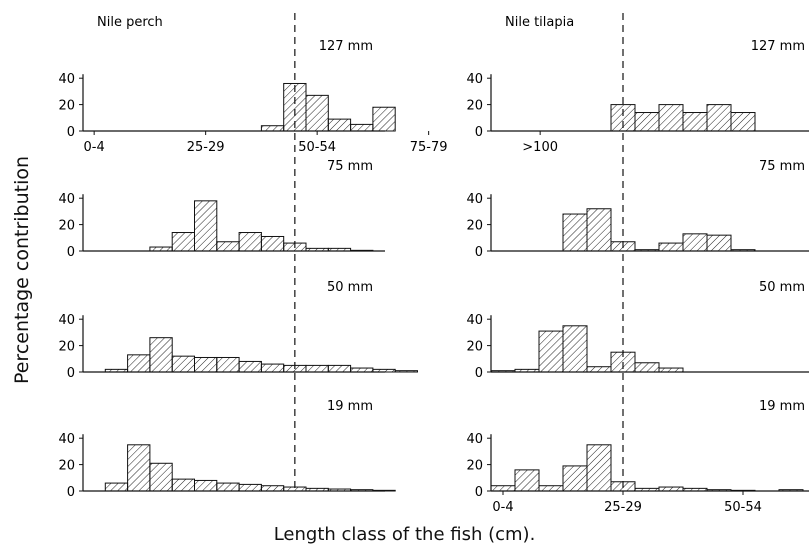 This screenshot has height=557, width=809. Describe the element at coordinates (782, 166) in the screenshot. I see `mesh-size-label: 75 mm` at that location.